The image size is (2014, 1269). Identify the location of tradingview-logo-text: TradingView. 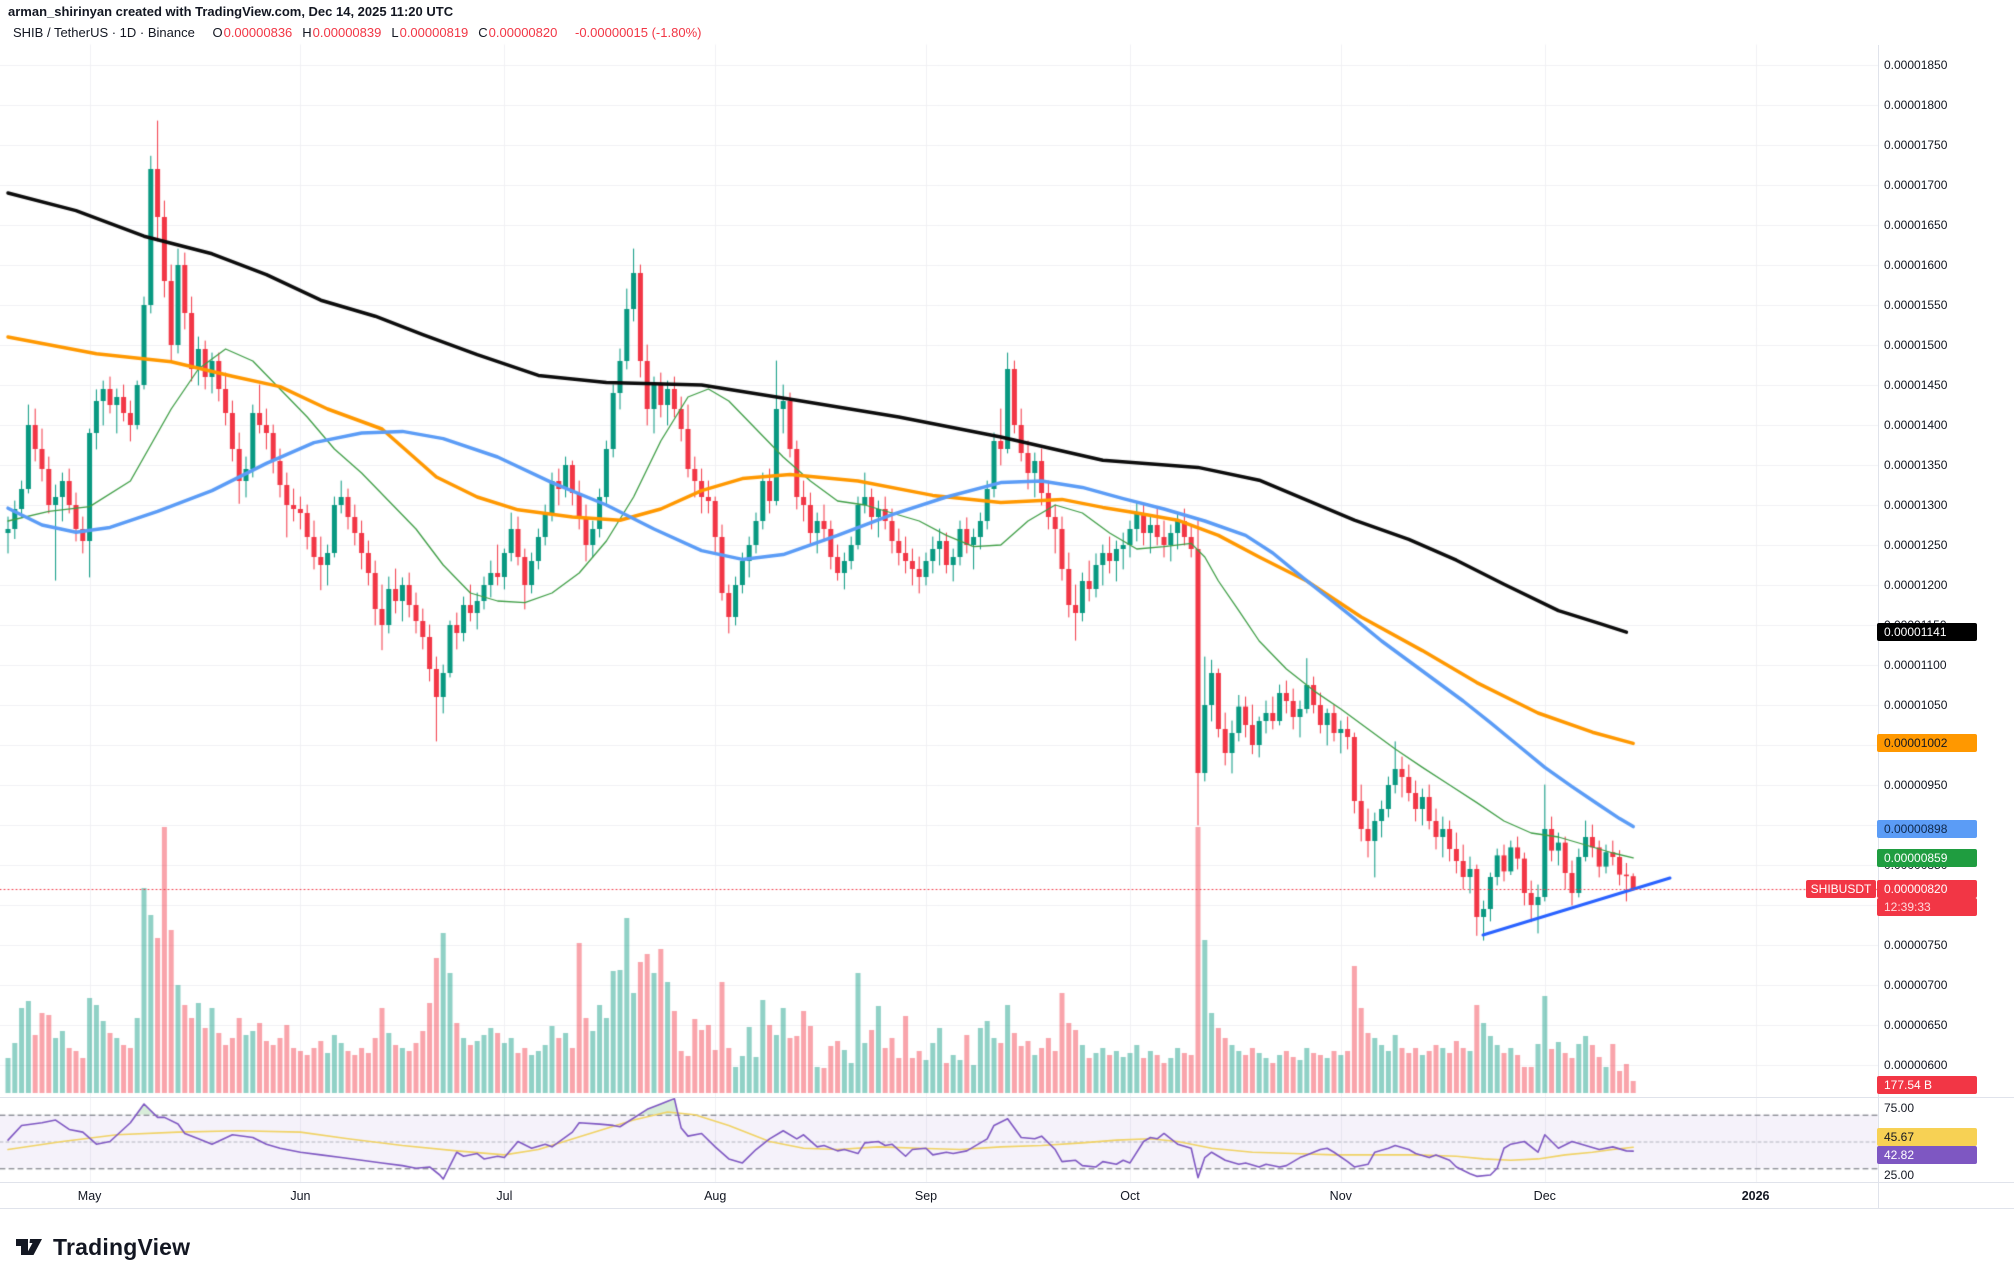
(122, 1246).